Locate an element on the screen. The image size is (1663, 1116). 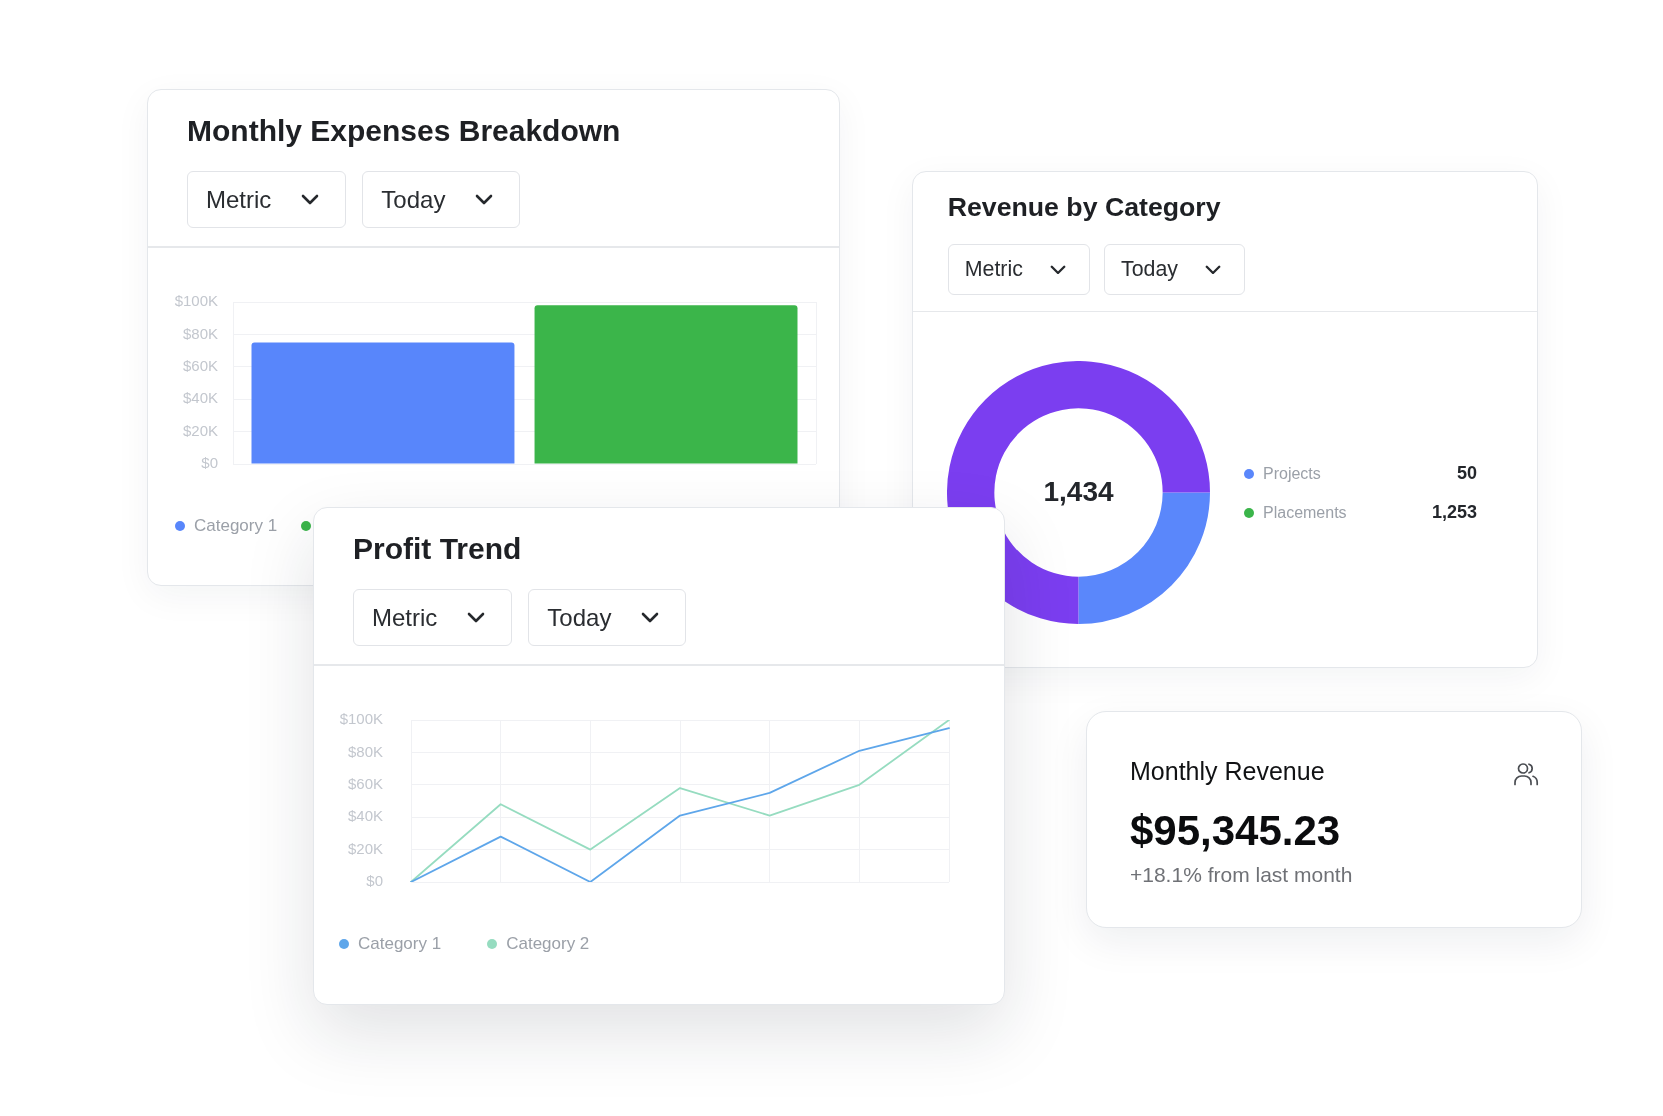
chart-title: Profit Trend is located at coordinates (437, 548).